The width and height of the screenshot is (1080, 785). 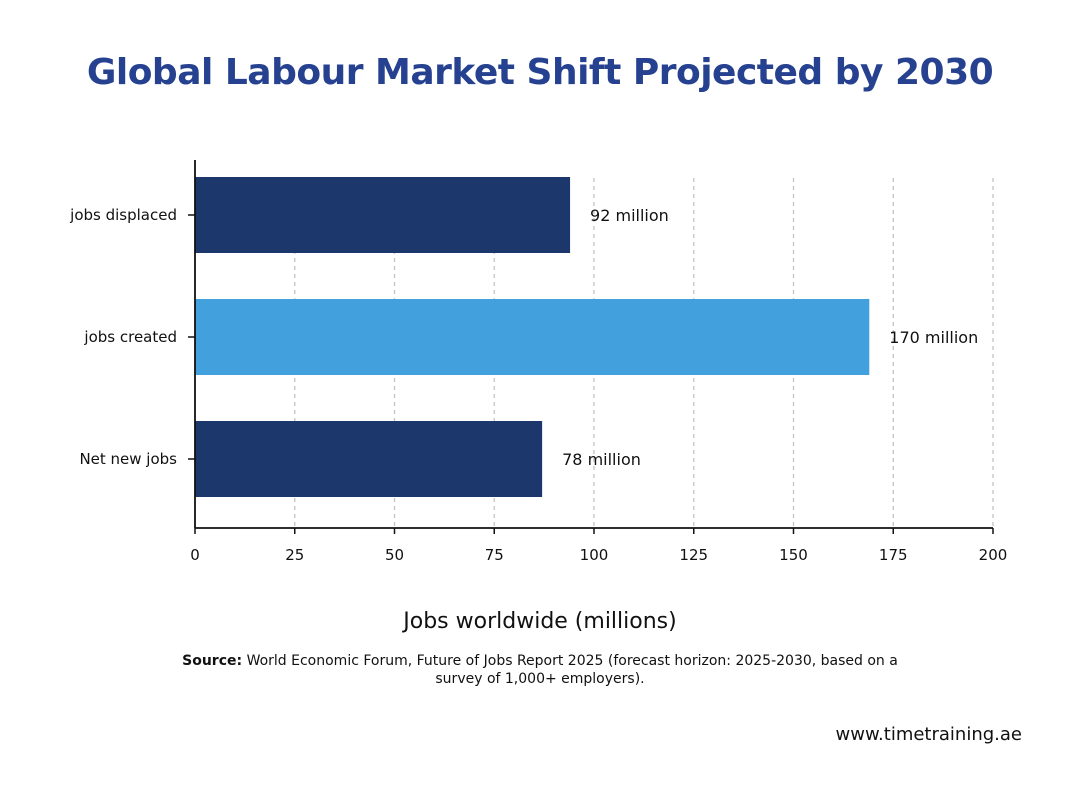 What do you see at coordinates (494, 555) in the screenshot?
I see `x-tick-label-3: 75` at bounding box center [494, 555].